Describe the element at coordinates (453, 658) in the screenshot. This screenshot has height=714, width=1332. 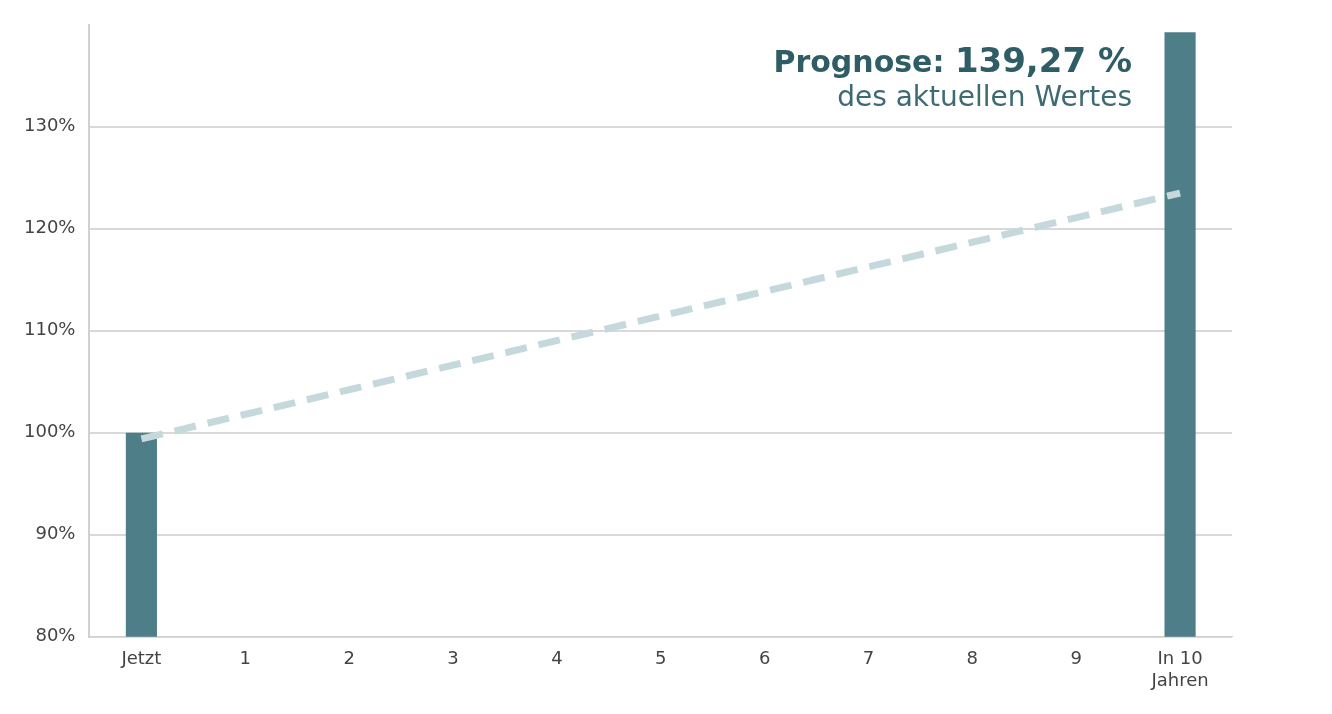
I see `x-tick-label: 3` at that location.